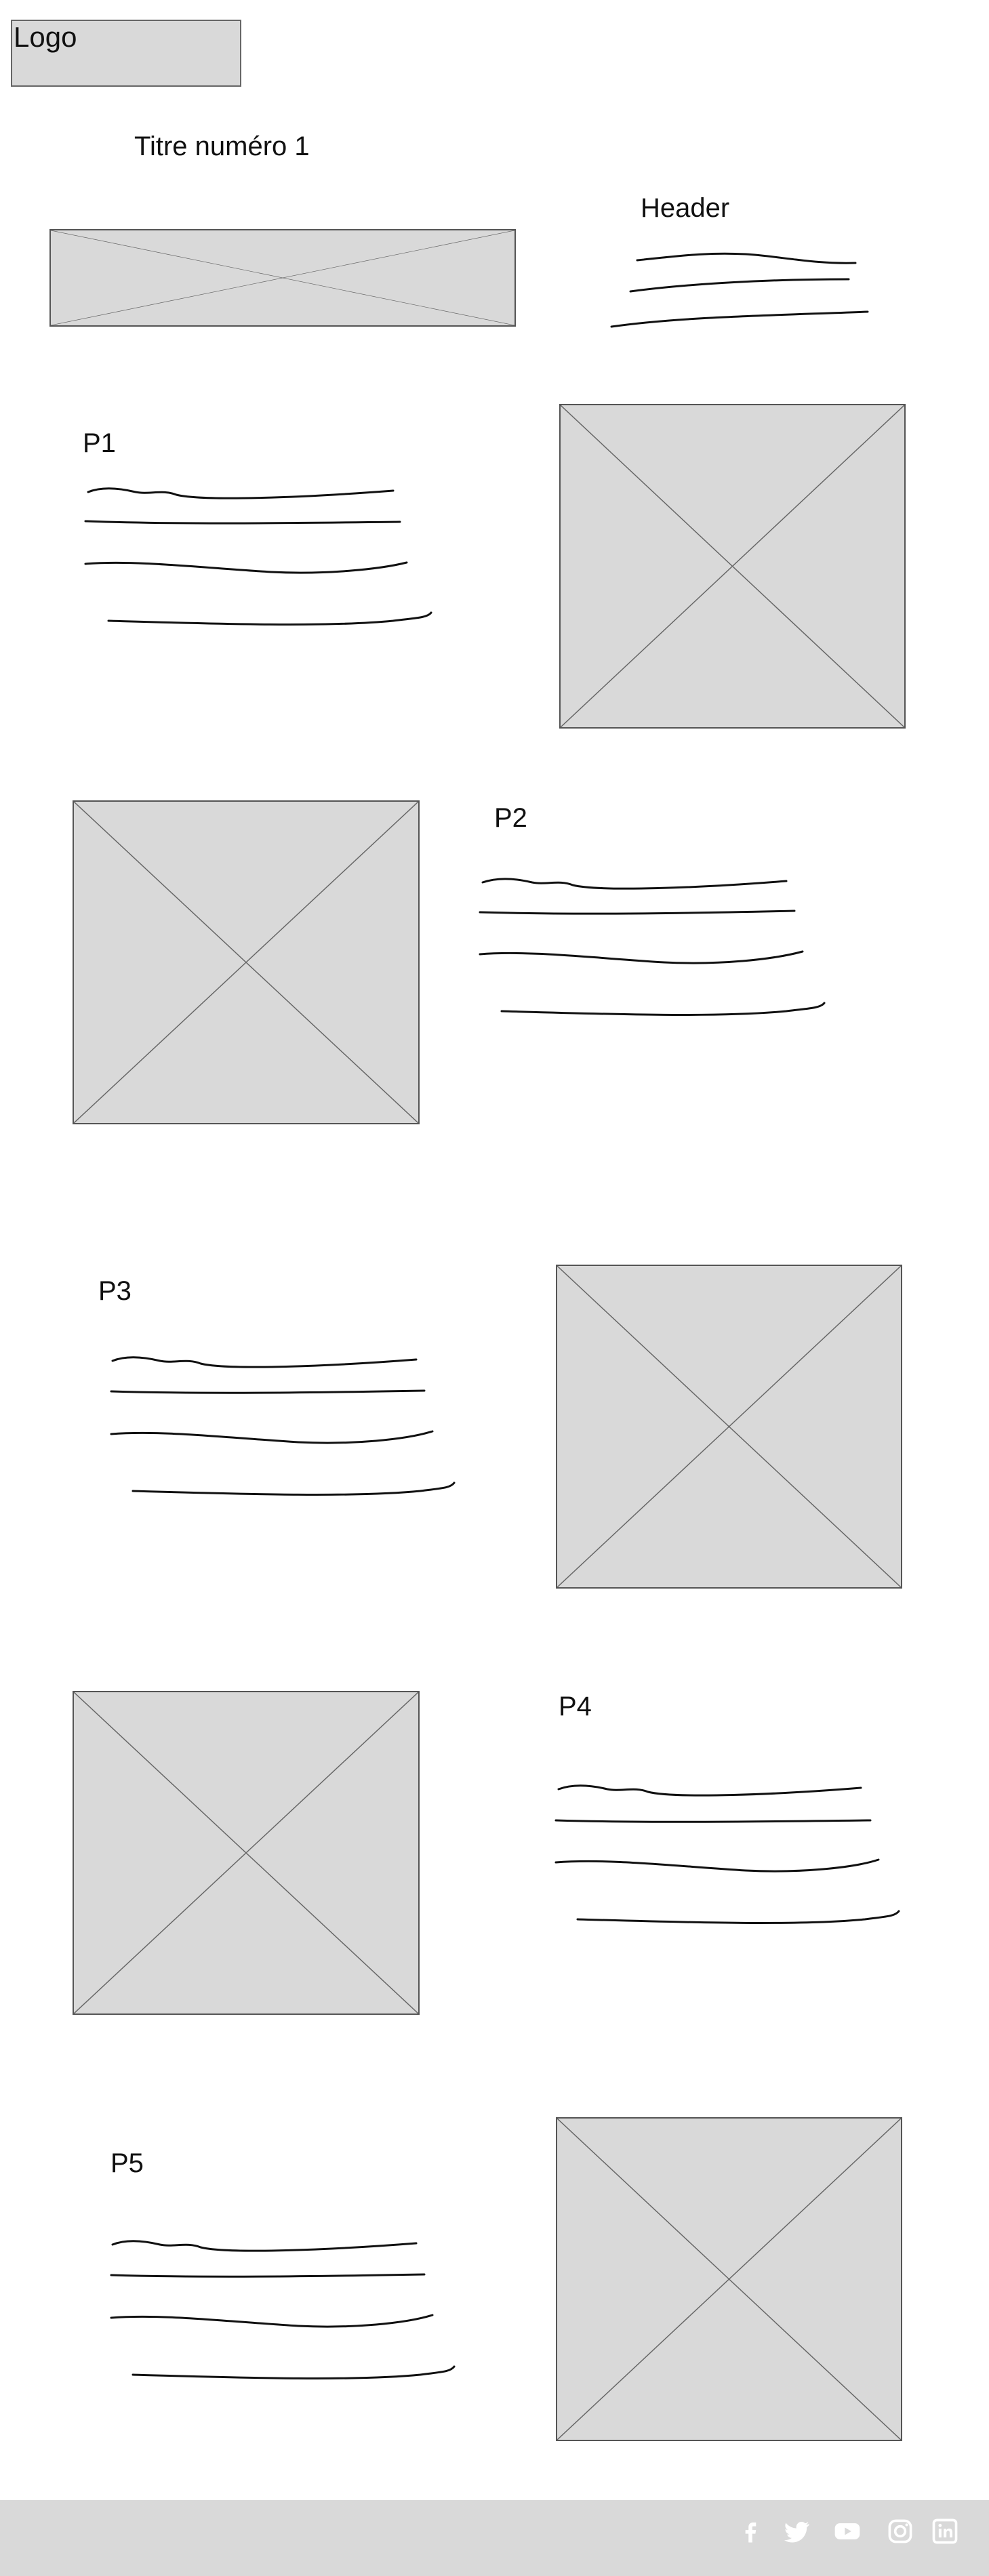 This screenshot has width=989, height=2576. I want to click on header-label: Header, so click(685, 208).